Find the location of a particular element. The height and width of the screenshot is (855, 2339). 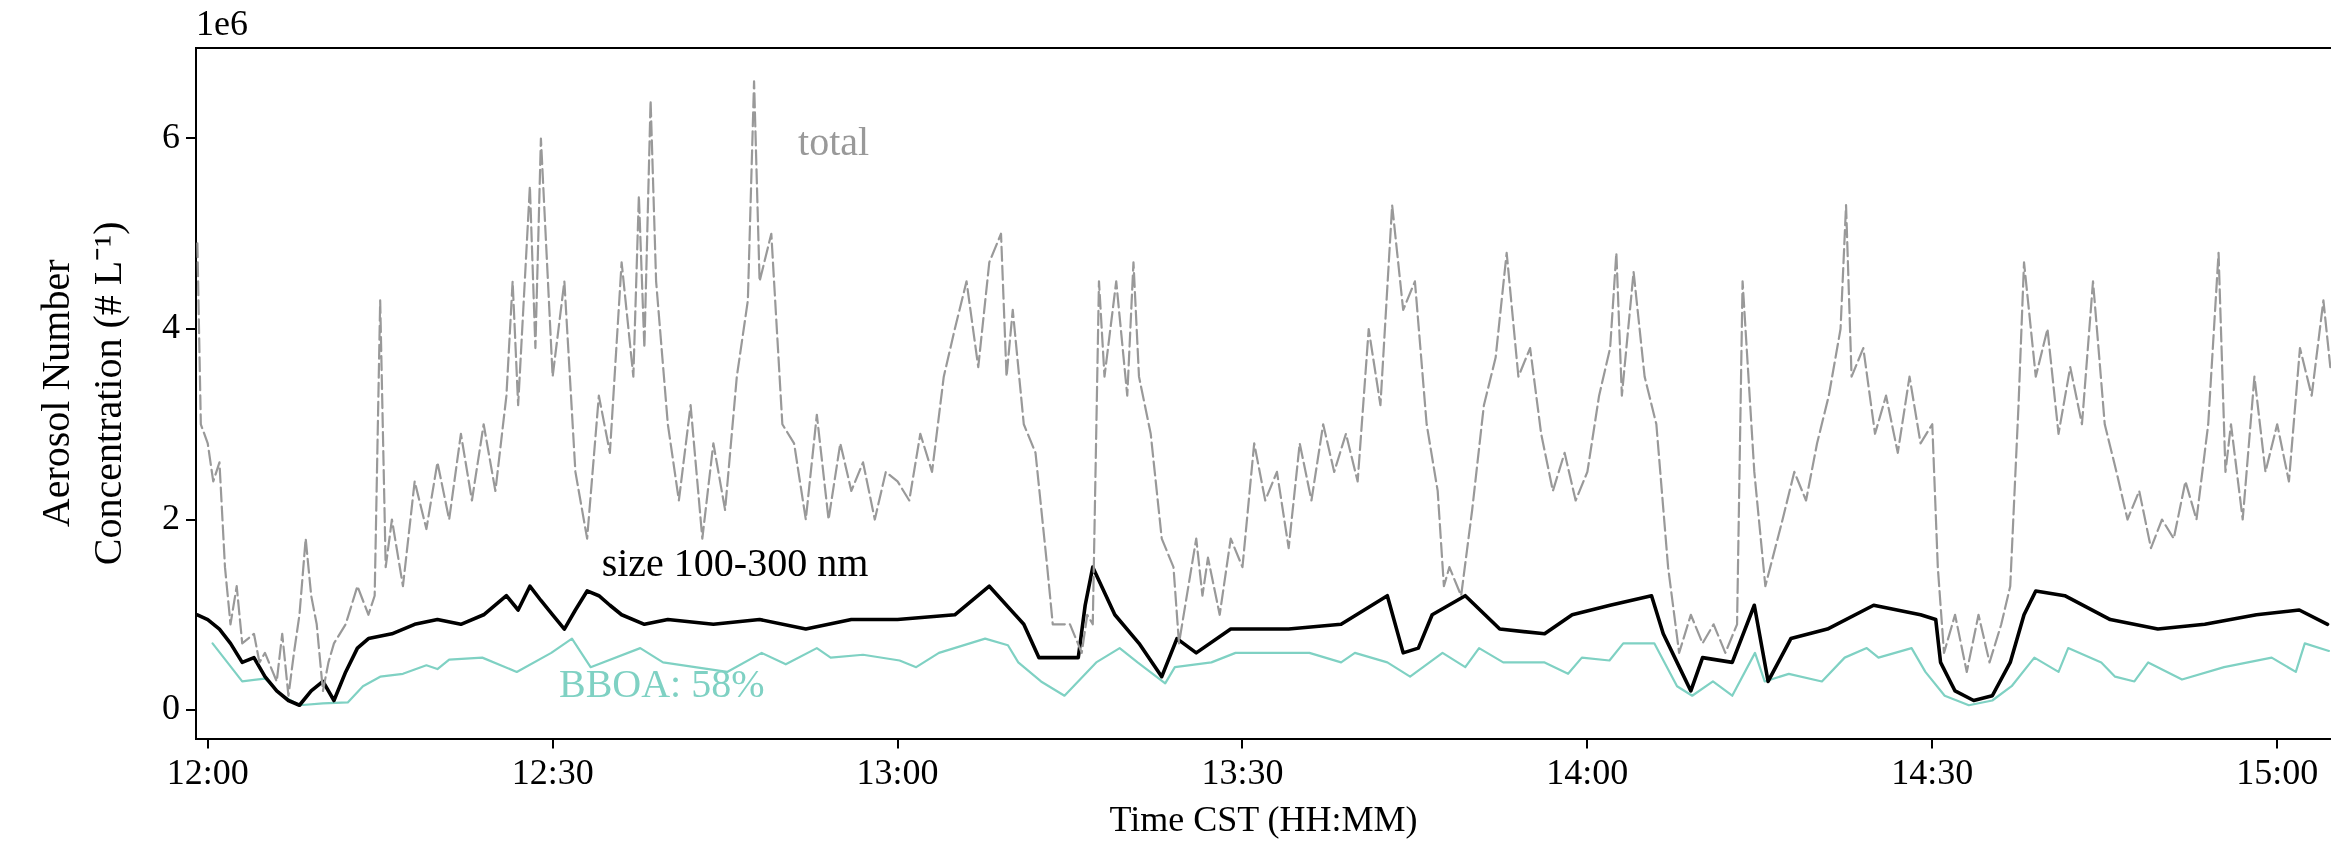

x-tick-label: 12:30 is located at coordinates (552, 771).